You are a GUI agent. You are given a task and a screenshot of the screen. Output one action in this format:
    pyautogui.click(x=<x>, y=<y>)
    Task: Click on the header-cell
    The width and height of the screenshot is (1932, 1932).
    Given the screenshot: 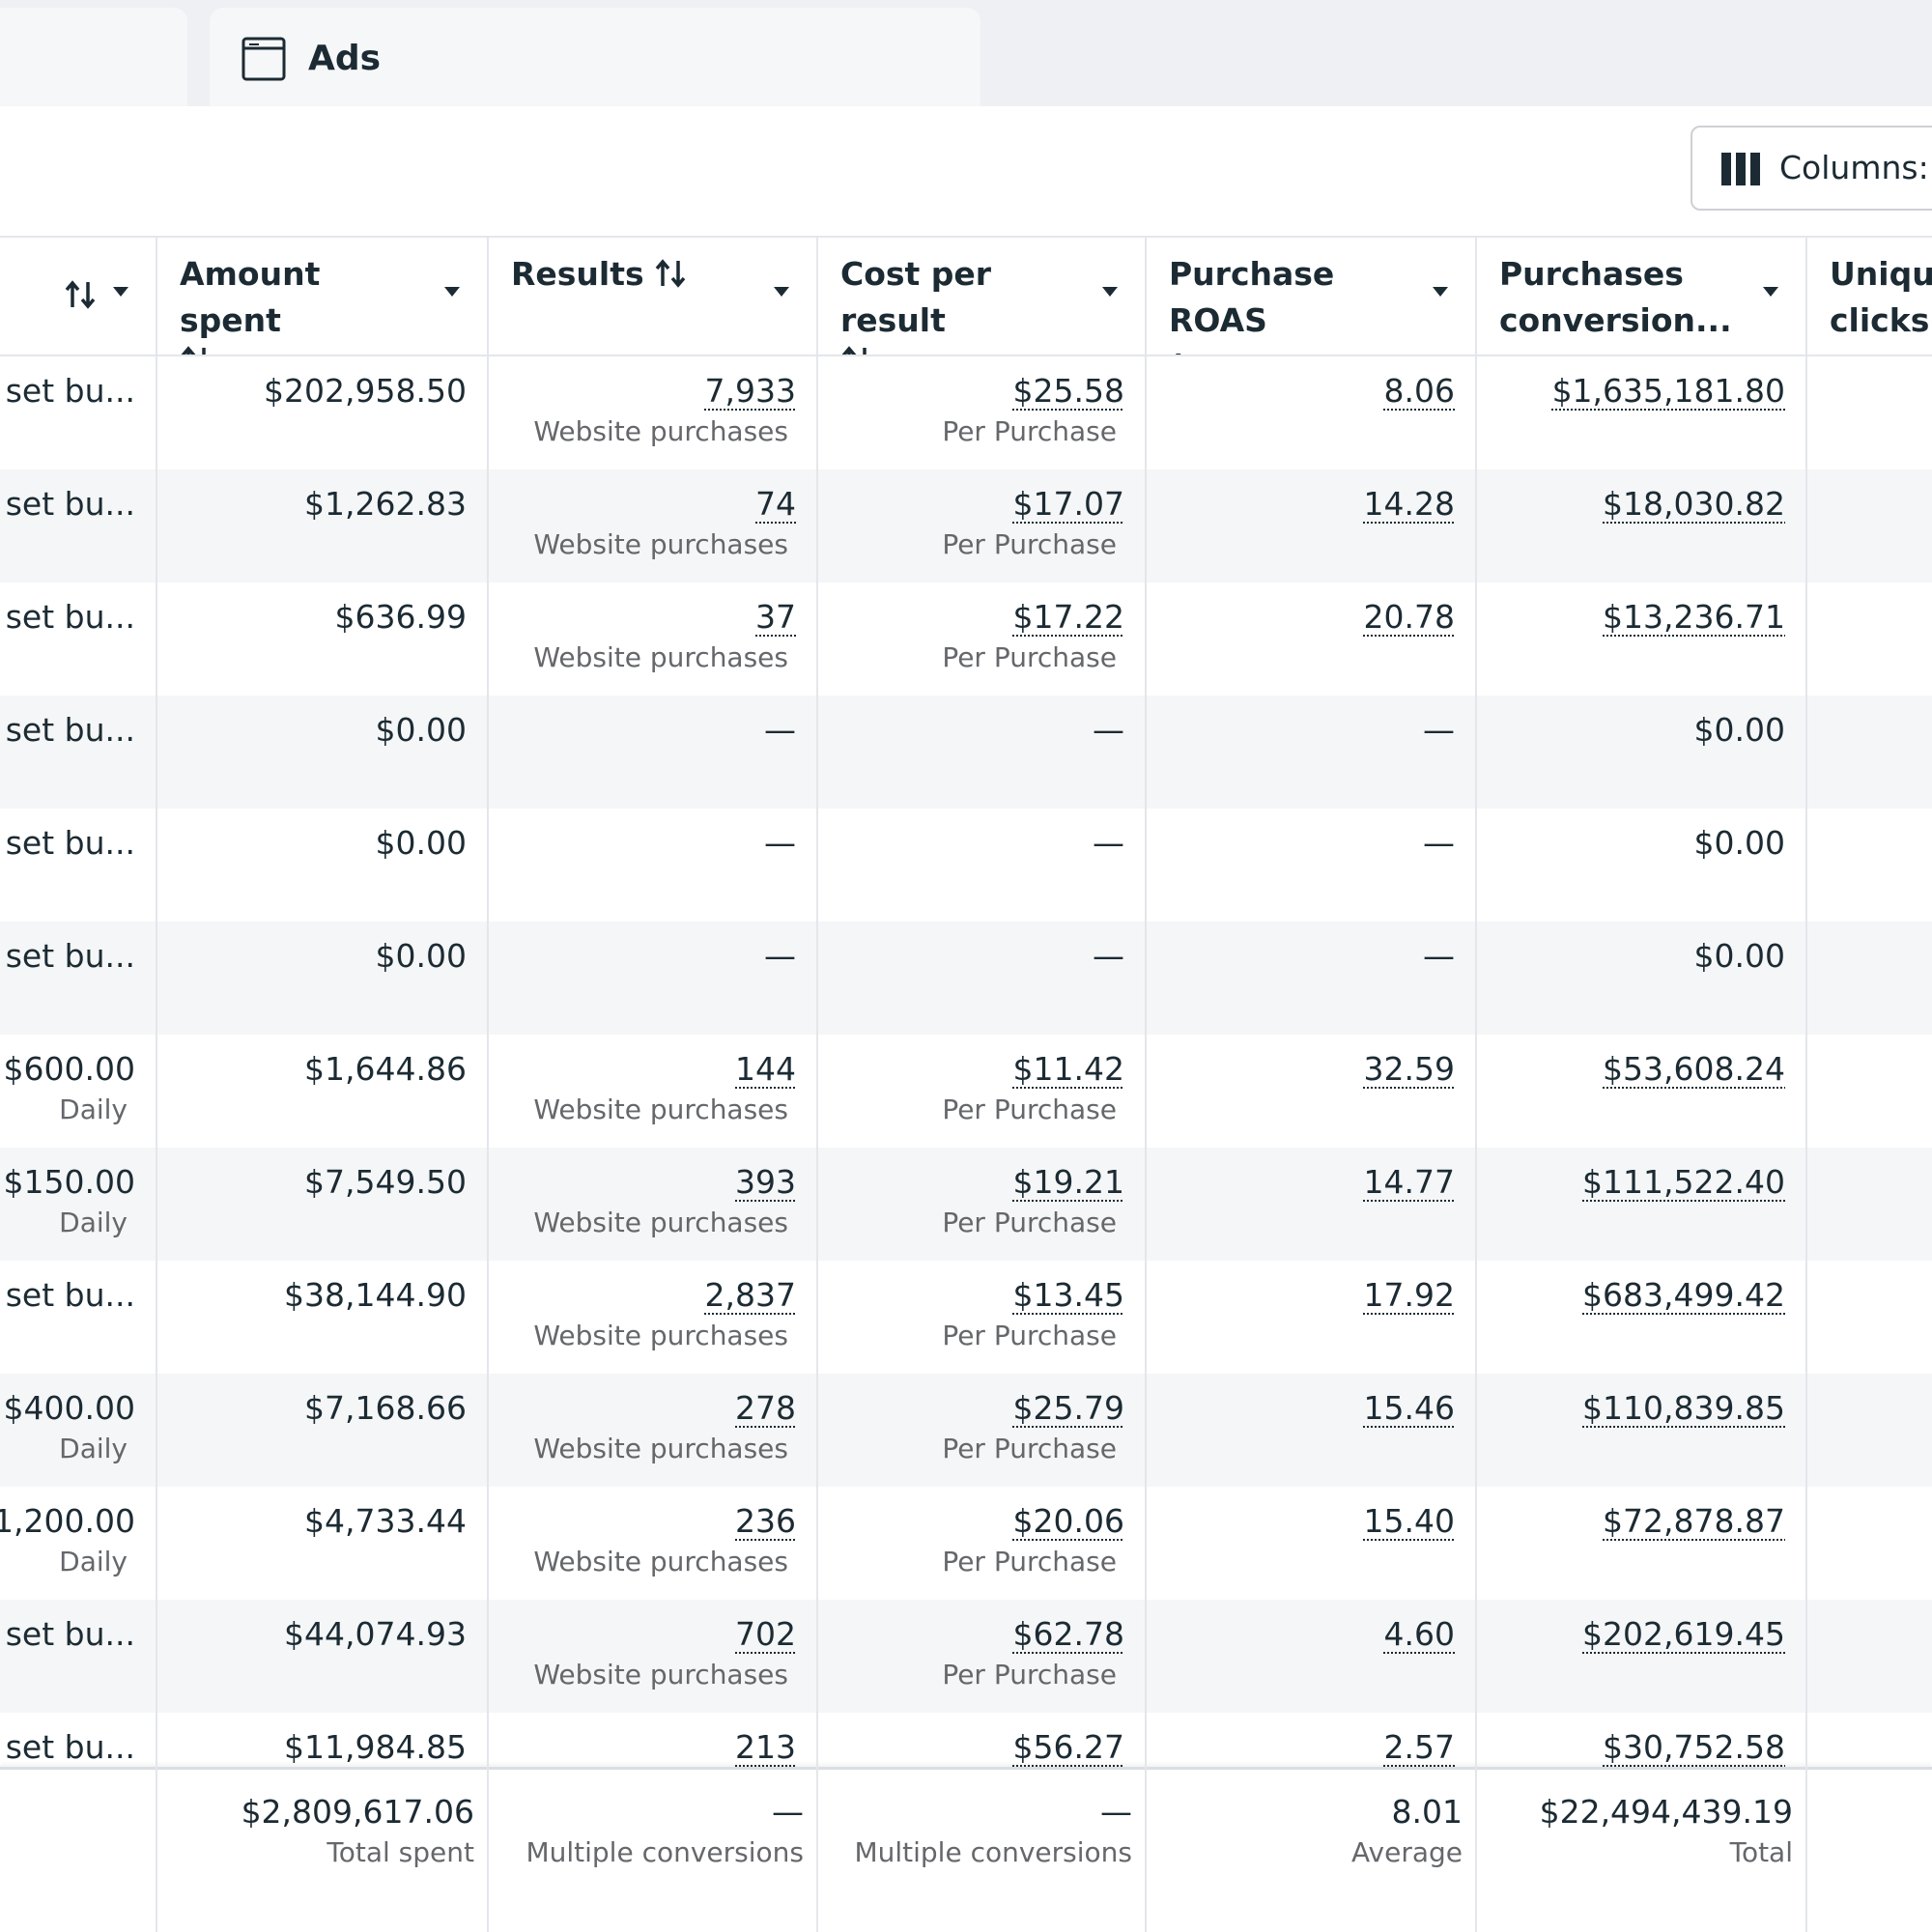 What is the action you would take?
    pyautogui.click(x=78, y=296)
    